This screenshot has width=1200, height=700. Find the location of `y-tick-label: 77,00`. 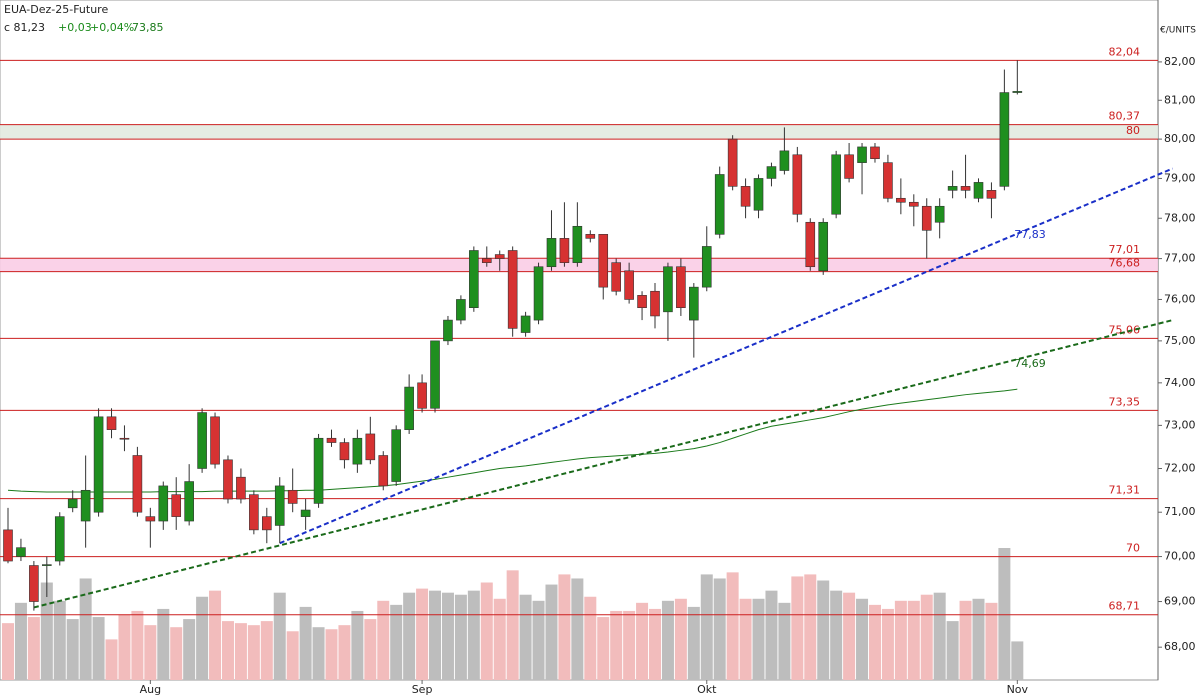

y-tick-label: 77,00 is located at coordinates (1180, 258).